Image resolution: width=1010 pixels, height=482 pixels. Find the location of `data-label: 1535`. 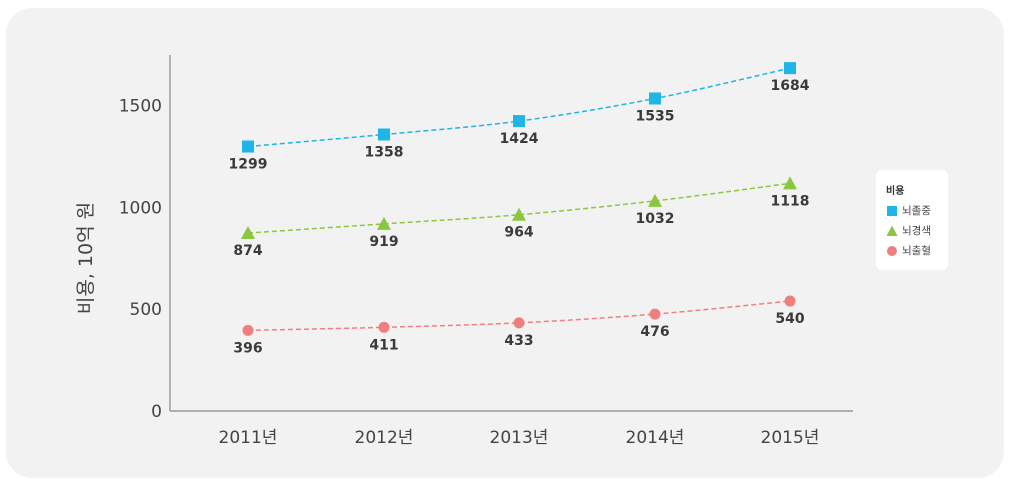

data-label: 1535 is located at coordinates (655, 116).